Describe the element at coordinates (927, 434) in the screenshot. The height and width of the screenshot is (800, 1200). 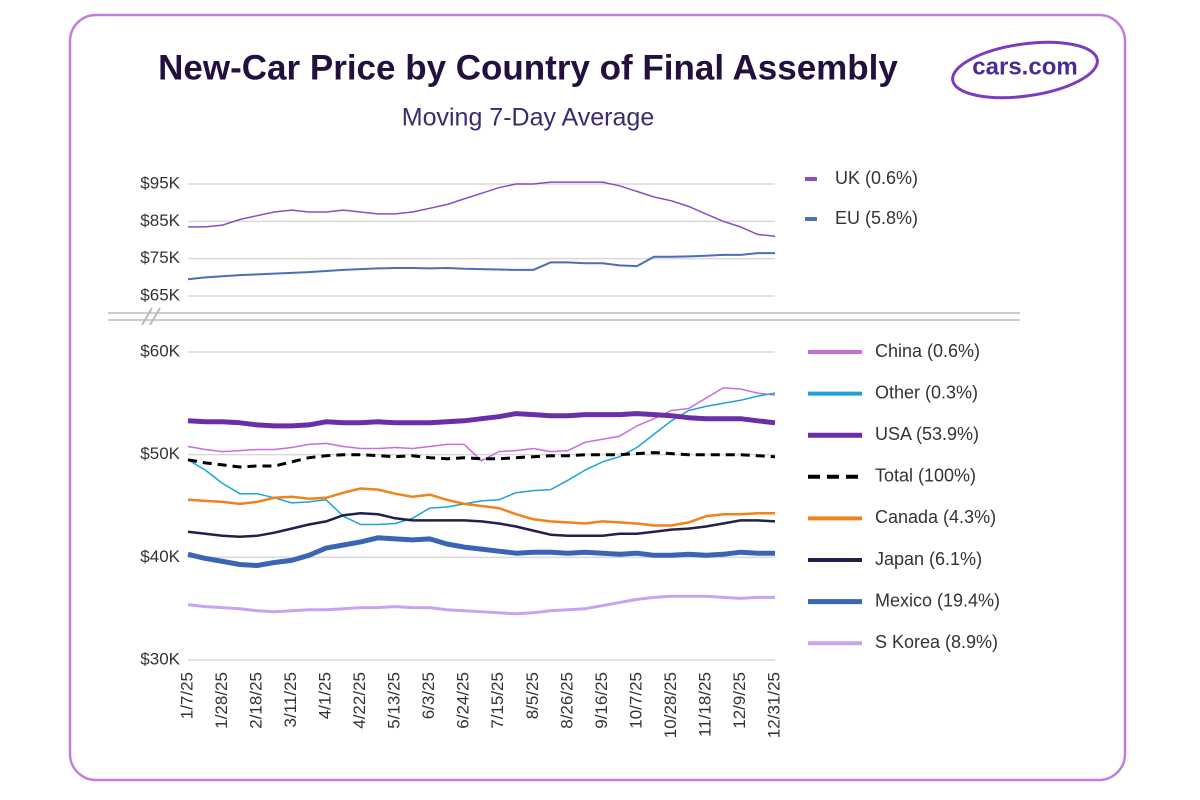
I see `legend-label: USA (53.9%)` at that location.